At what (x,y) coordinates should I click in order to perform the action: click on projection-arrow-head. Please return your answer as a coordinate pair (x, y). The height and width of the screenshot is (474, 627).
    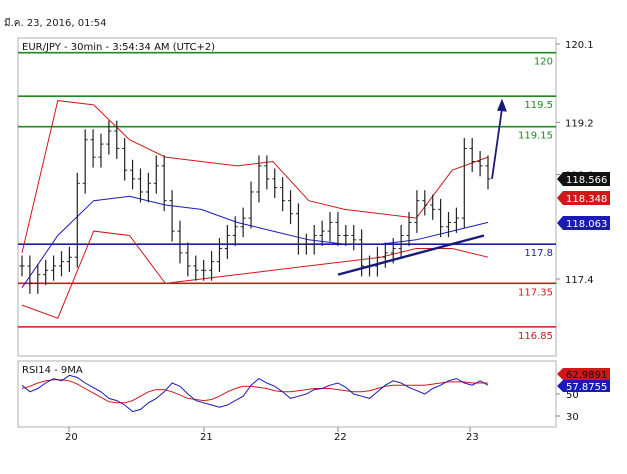
    Looking at the image, I should click on (502, 105).